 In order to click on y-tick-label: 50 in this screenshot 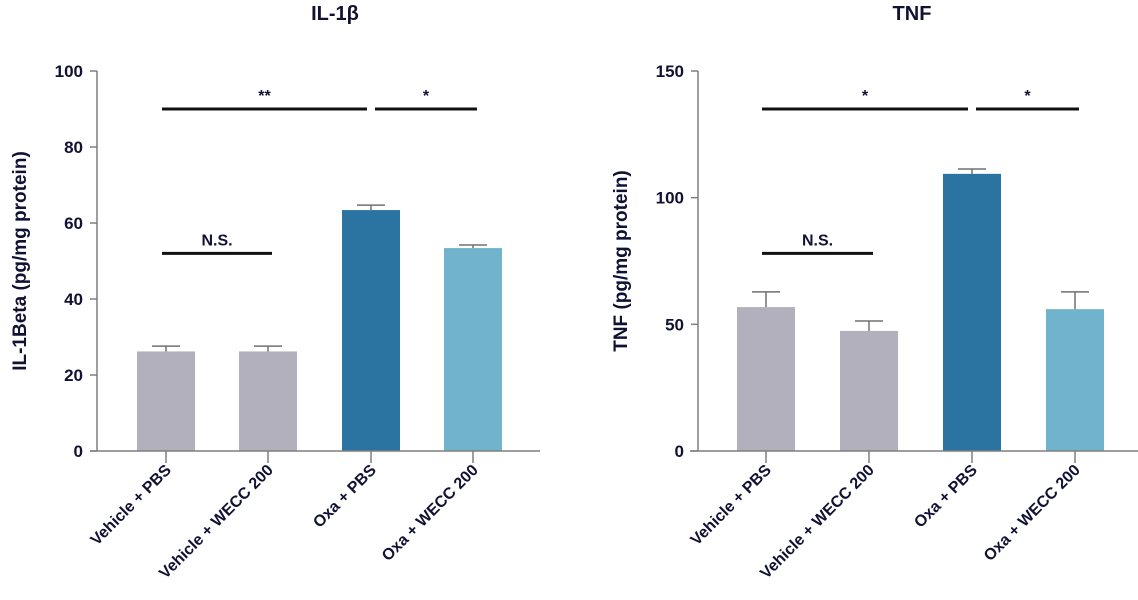, I will do `click(674, 324)`.